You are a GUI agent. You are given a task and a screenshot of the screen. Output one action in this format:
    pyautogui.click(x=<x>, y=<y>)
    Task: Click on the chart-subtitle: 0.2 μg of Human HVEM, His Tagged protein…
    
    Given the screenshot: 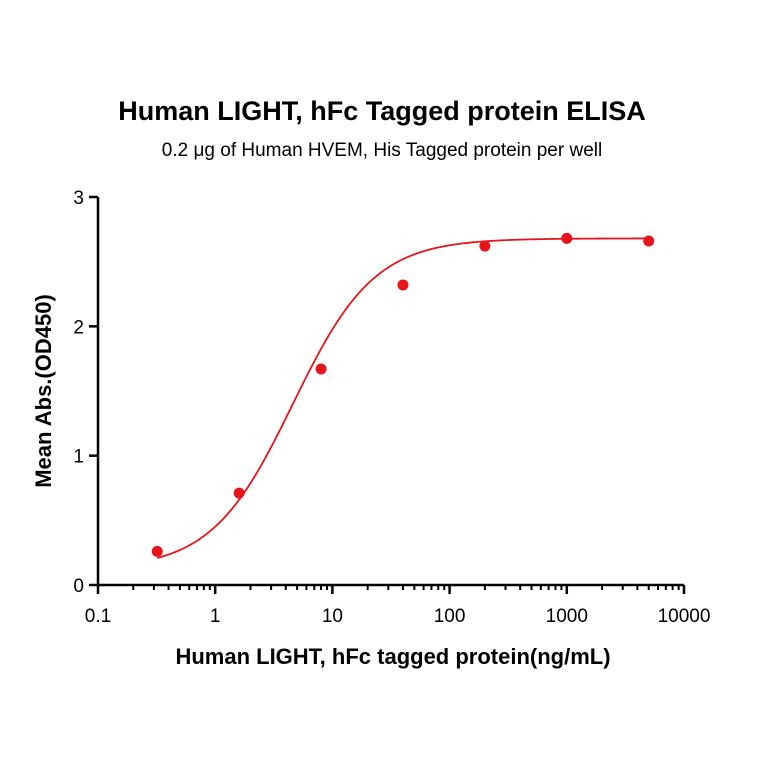 What is the action you would take?
    pyautogui.click(x=382, y=150)
    